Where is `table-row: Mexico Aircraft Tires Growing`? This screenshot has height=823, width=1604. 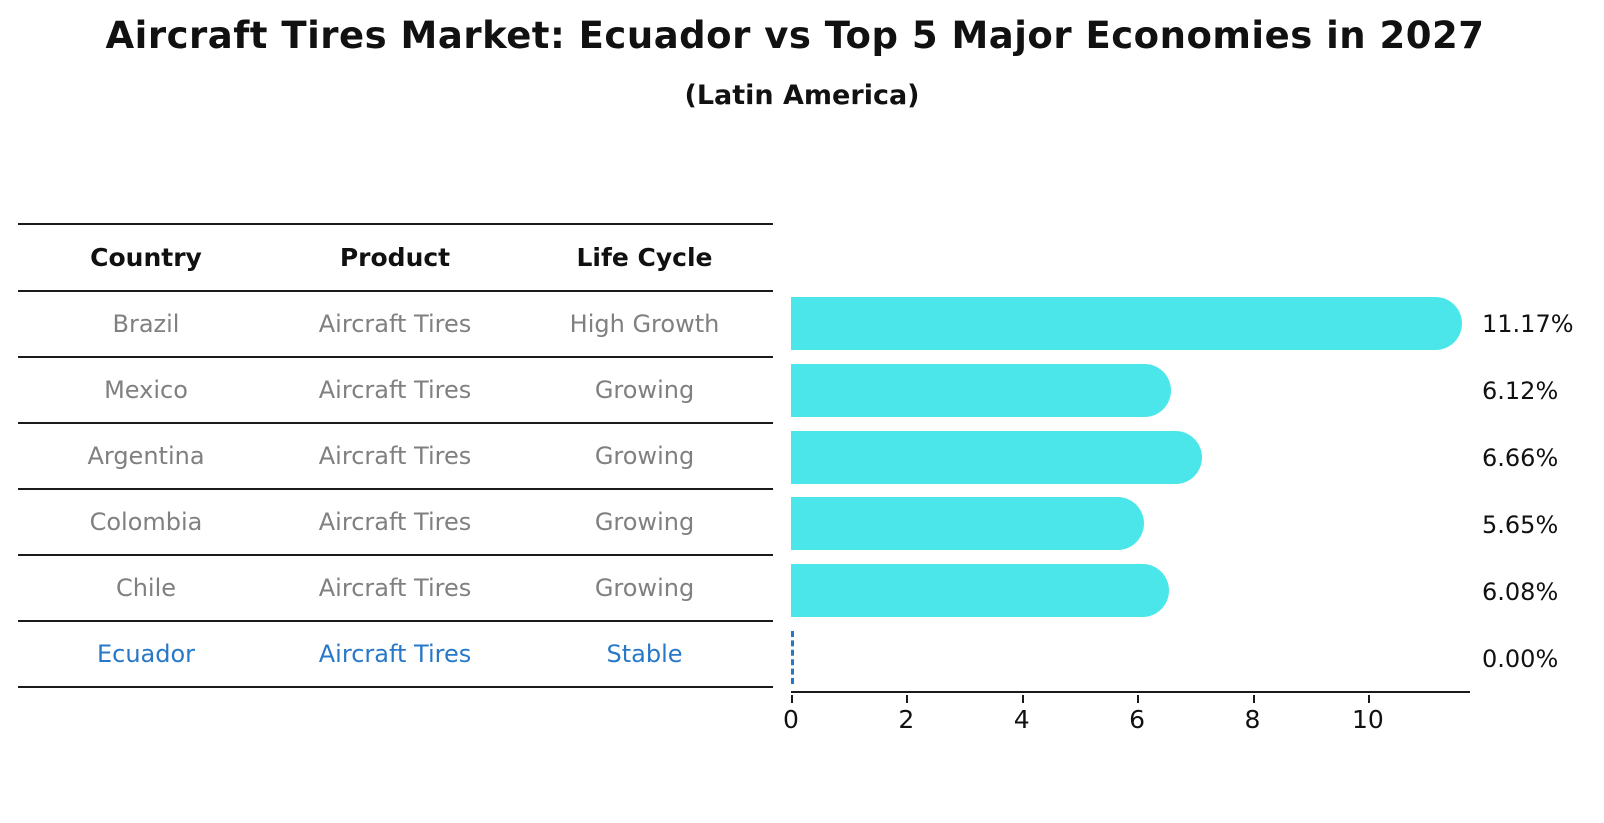
table-row: Mexico Aircraft Tires Growing is located at coordinates (395, 391).